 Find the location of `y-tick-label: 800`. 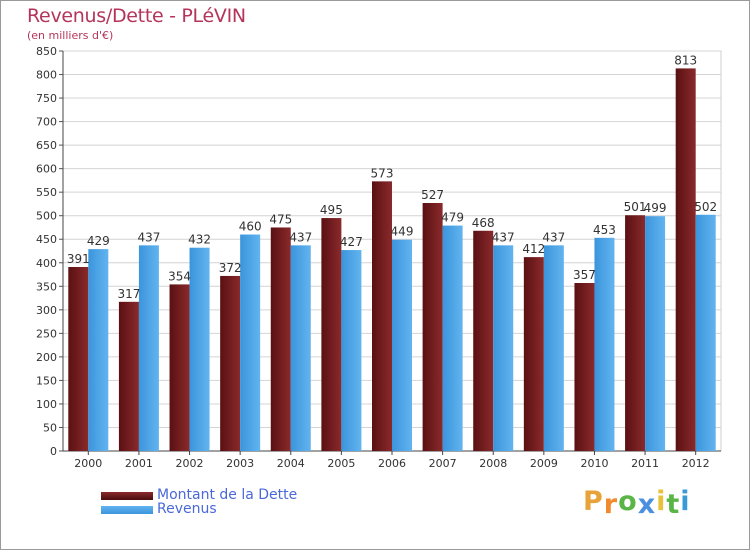

y-tick-label: 800 is located at coordinates (46, 75).